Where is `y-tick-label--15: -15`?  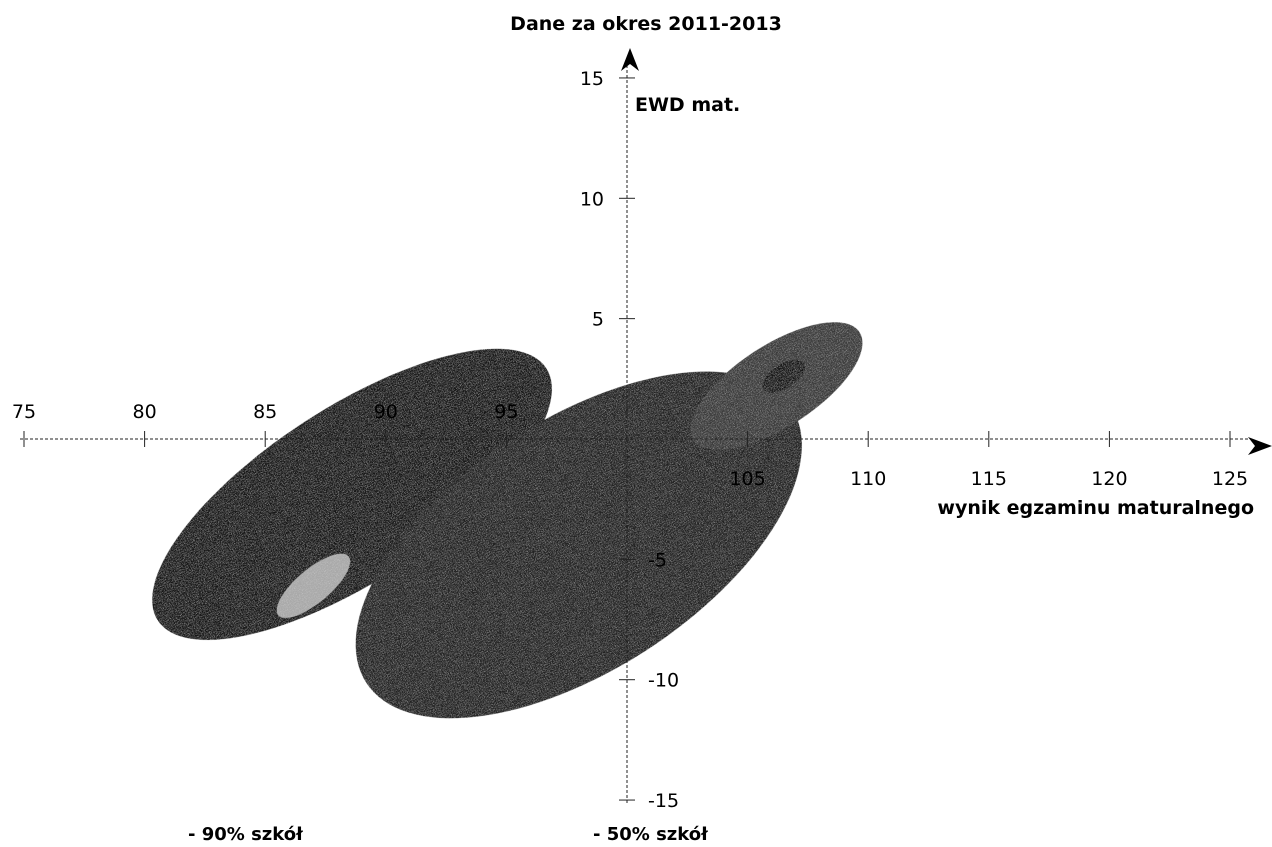 y-tick-label--15: -15 is located at coordinates (663, 801).